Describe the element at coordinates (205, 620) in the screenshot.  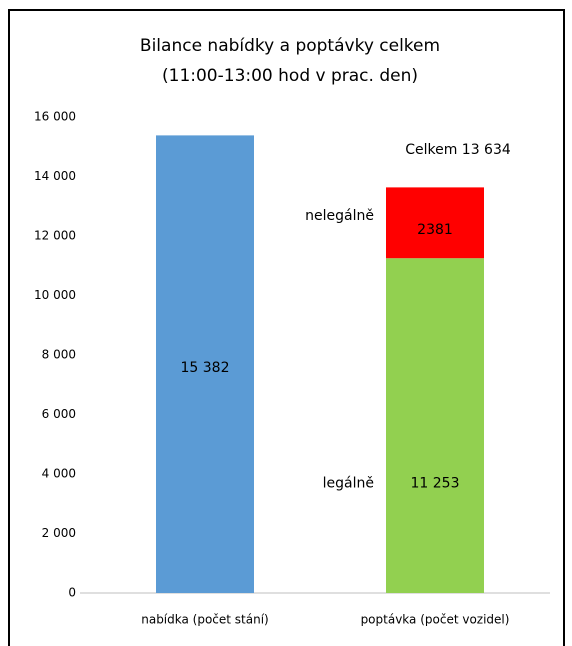
I see `x-tick-label: nabídka (počet stání)` at that location.